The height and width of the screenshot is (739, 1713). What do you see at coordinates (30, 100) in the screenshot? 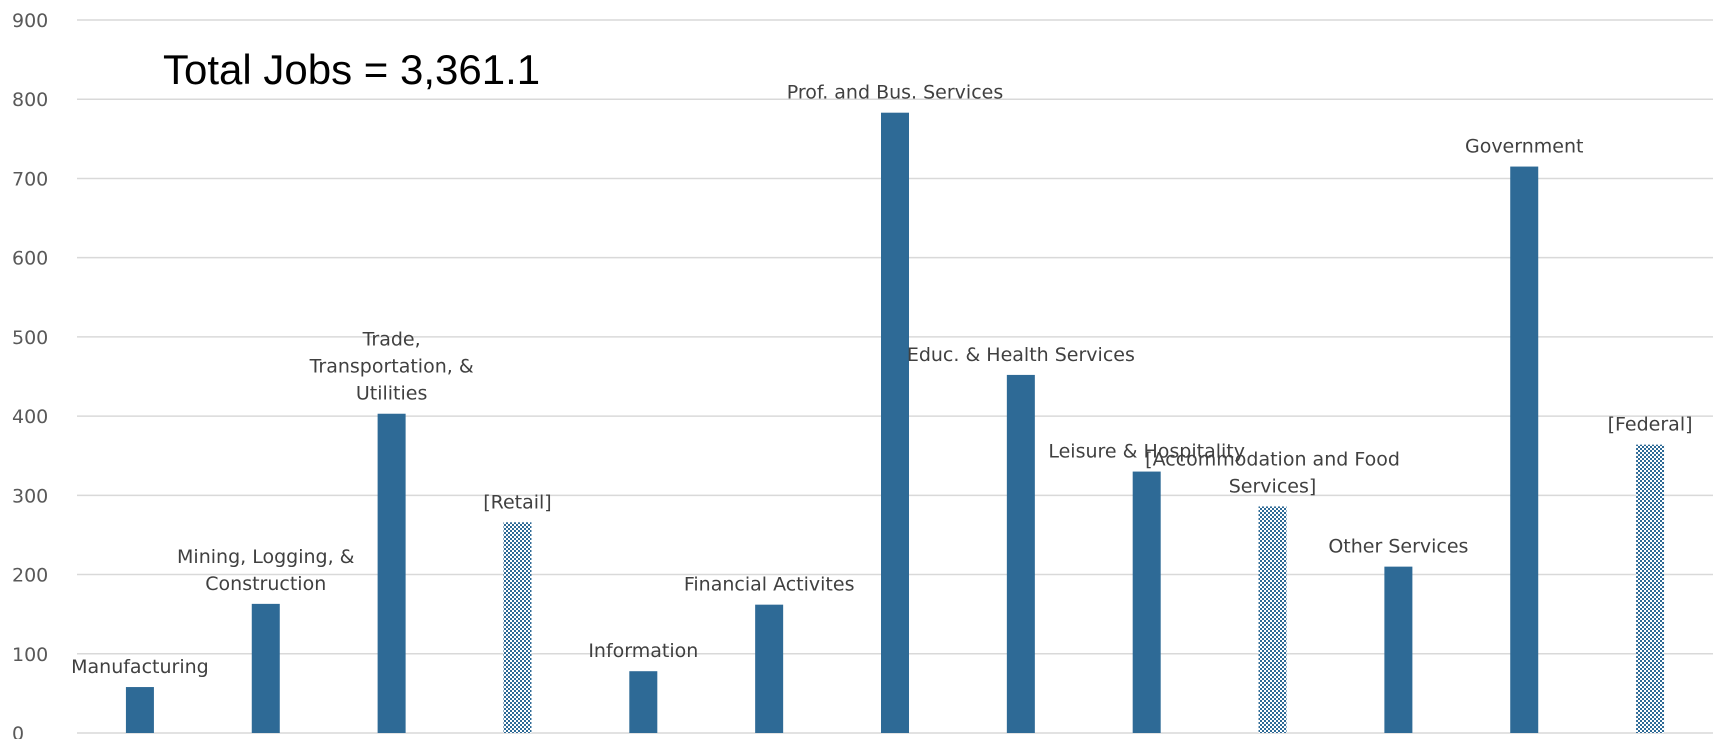
I see `y-tick-label: 800` at bounding box center [30, 100].